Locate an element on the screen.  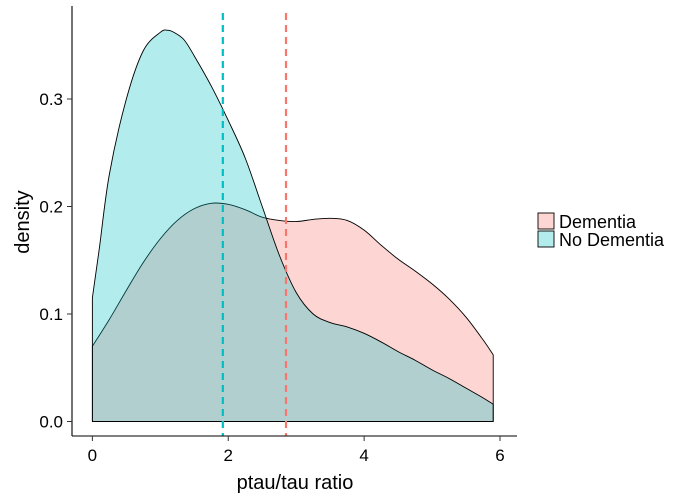
y-tick-label: 0.3 is located at coordinates (51, 99).